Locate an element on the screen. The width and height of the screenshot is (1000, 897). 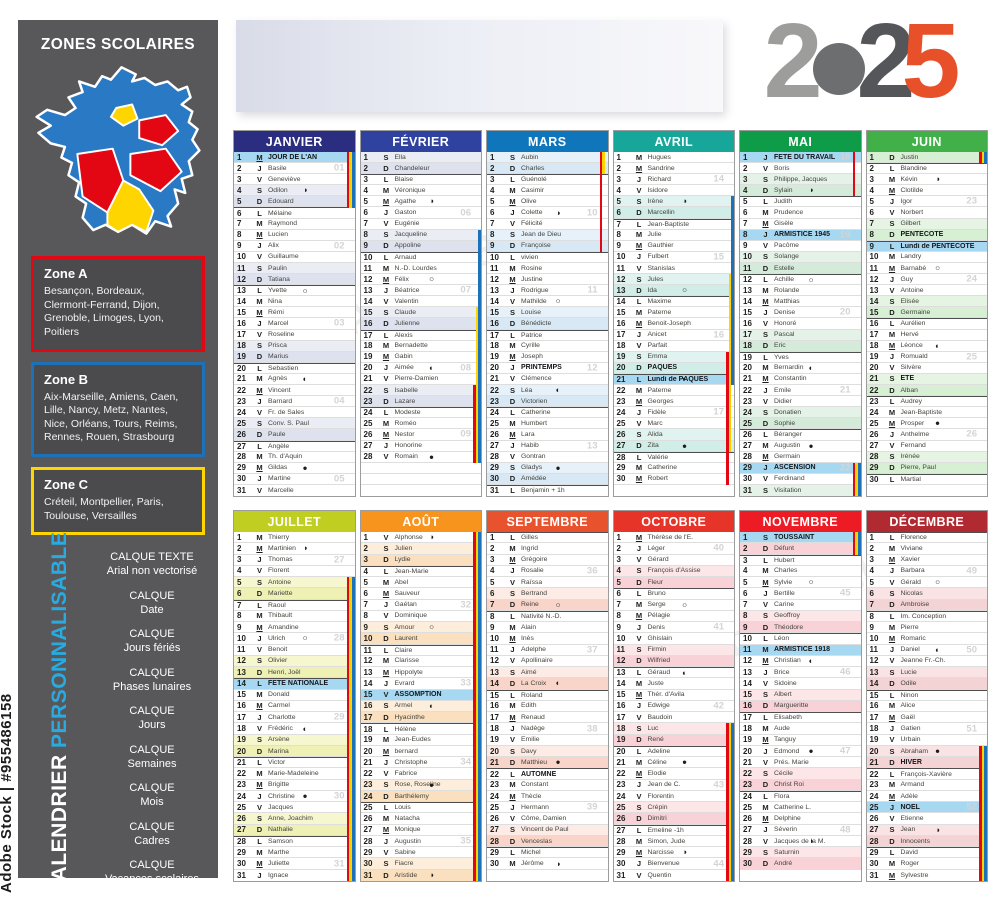
day-name: Marcelle is located at coordinates (281, 490).